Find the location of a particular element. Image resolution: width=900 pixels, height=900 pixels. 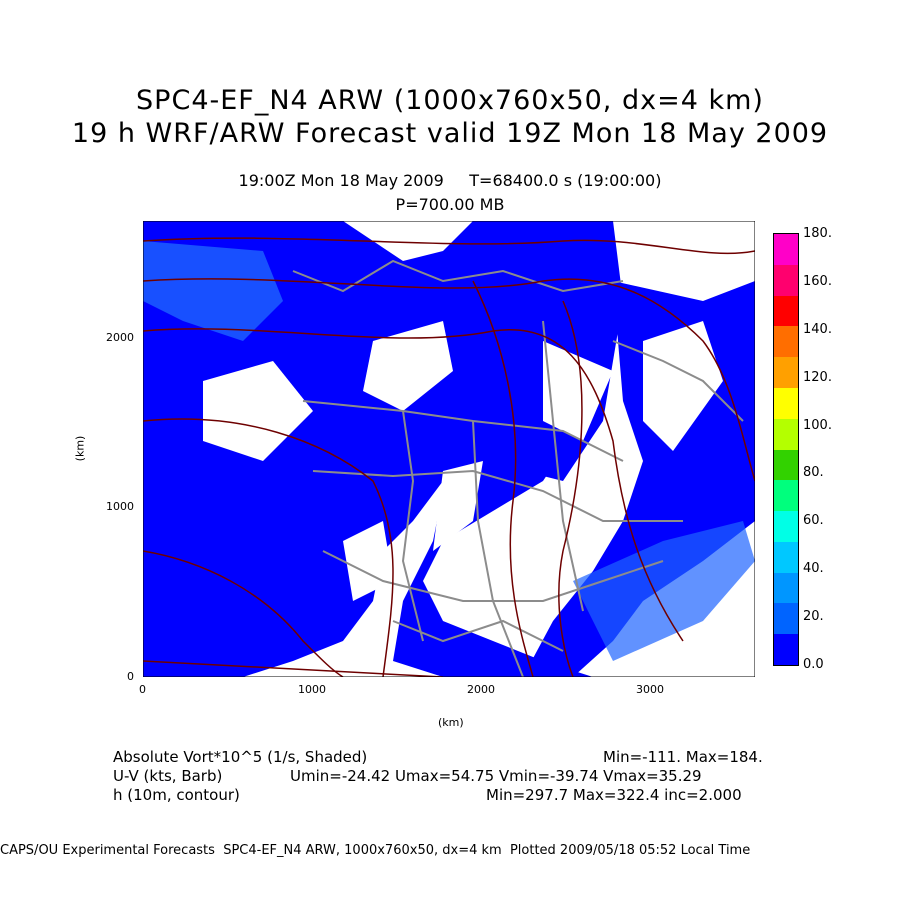

wind-field-label: U-V (kts, Barb) is located at coordinates (168, 776).